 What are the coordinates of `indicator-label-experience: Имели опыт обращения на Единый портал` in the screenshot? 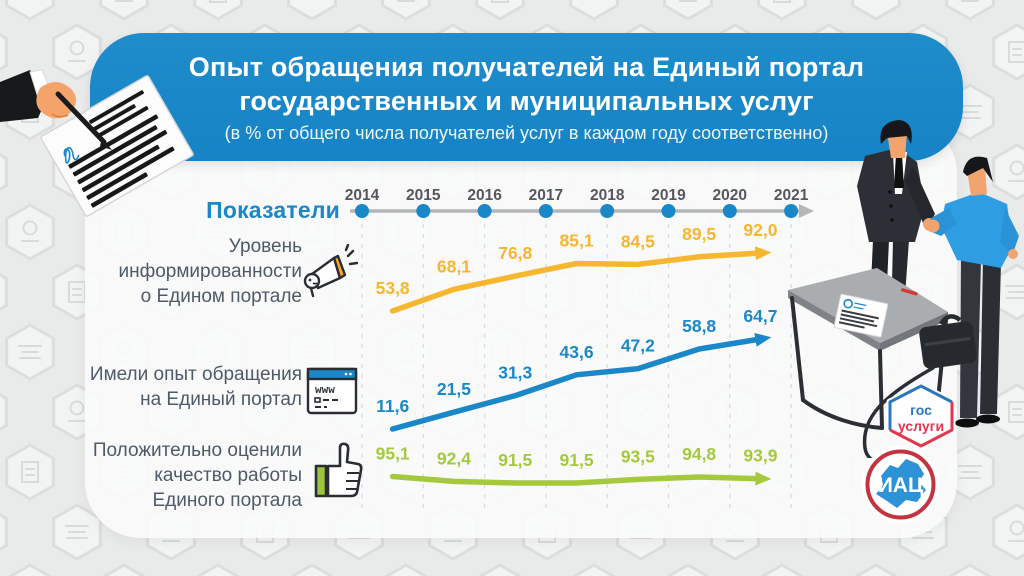 It's located at (195, 387).